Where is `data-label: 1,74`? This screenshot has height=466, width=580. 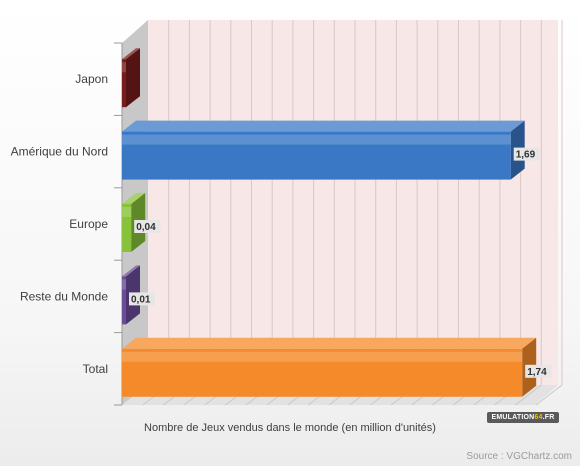 data-label: 1,74 is located at coordinates (537, 372).